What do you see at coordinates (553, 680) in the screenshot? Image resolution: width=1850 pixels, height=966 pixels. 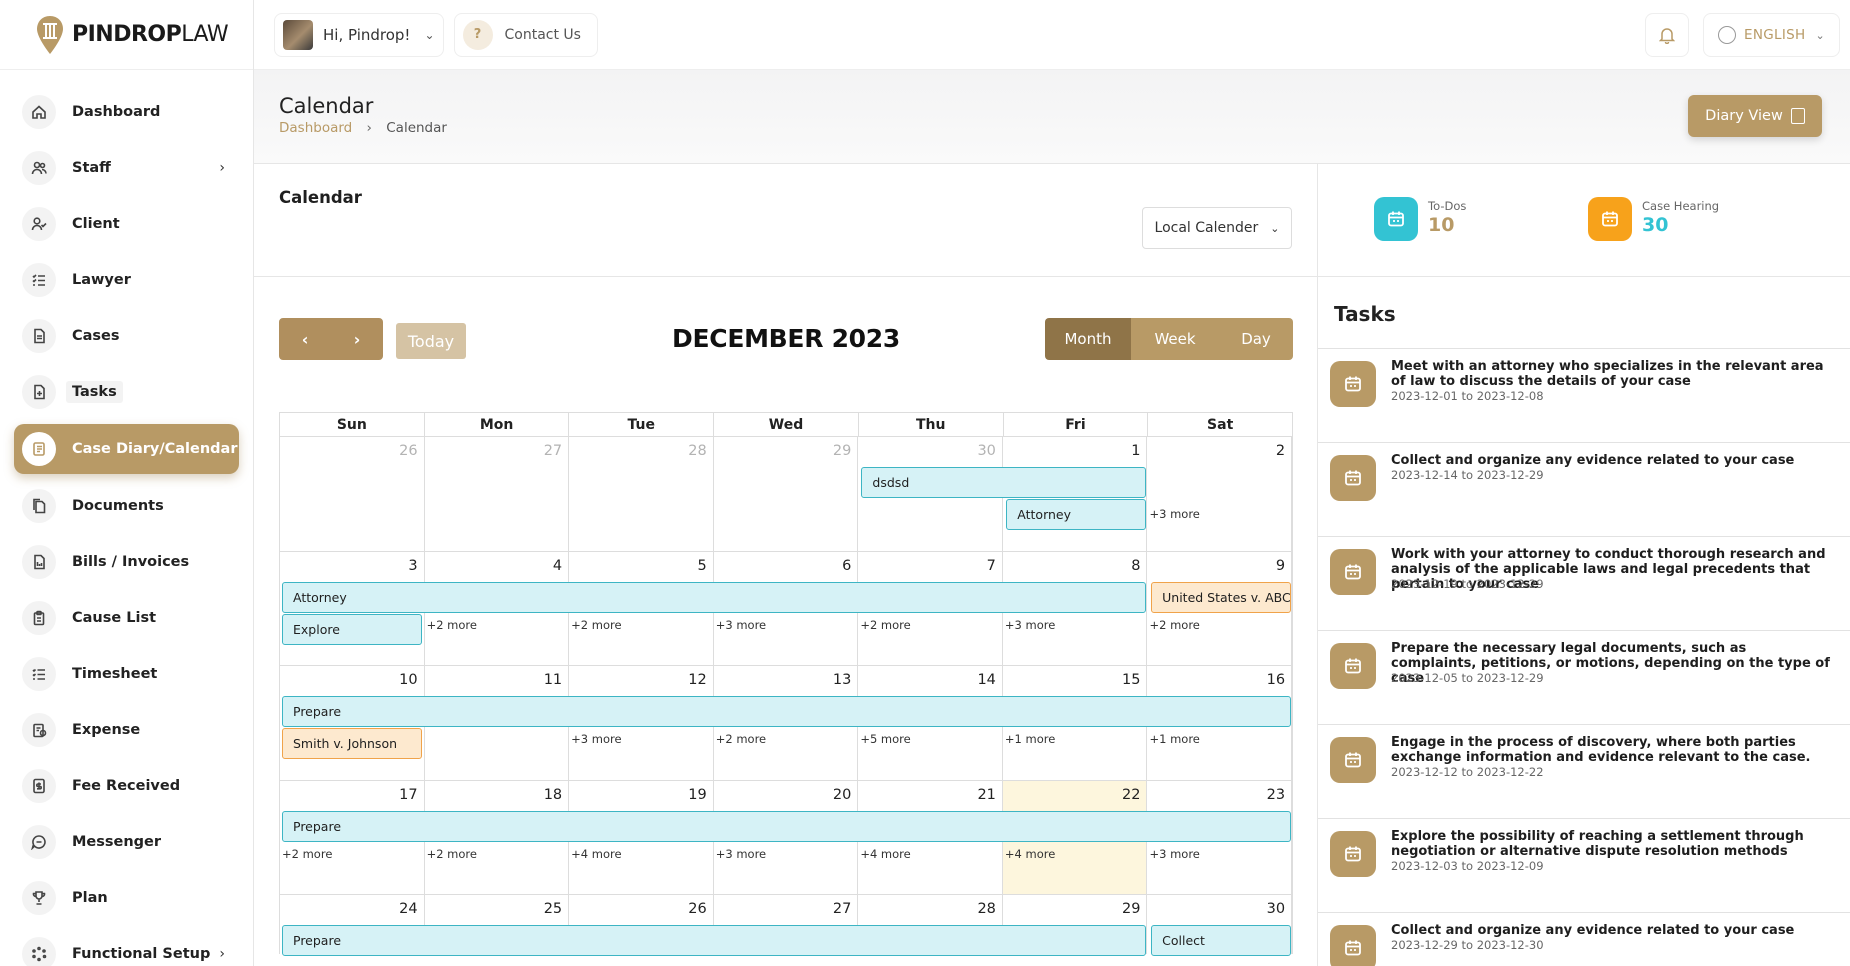 I see `day-number: 11` at bounding box center [553, 680].